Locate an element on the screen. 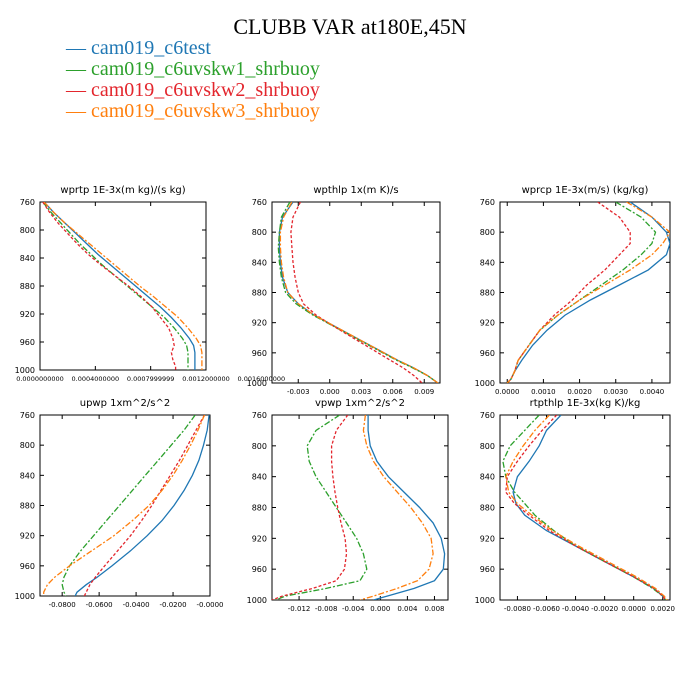 The width and height of the screenshot is (700, 700). x-tick-label: -0.004 is located at coordinates (353, 609).